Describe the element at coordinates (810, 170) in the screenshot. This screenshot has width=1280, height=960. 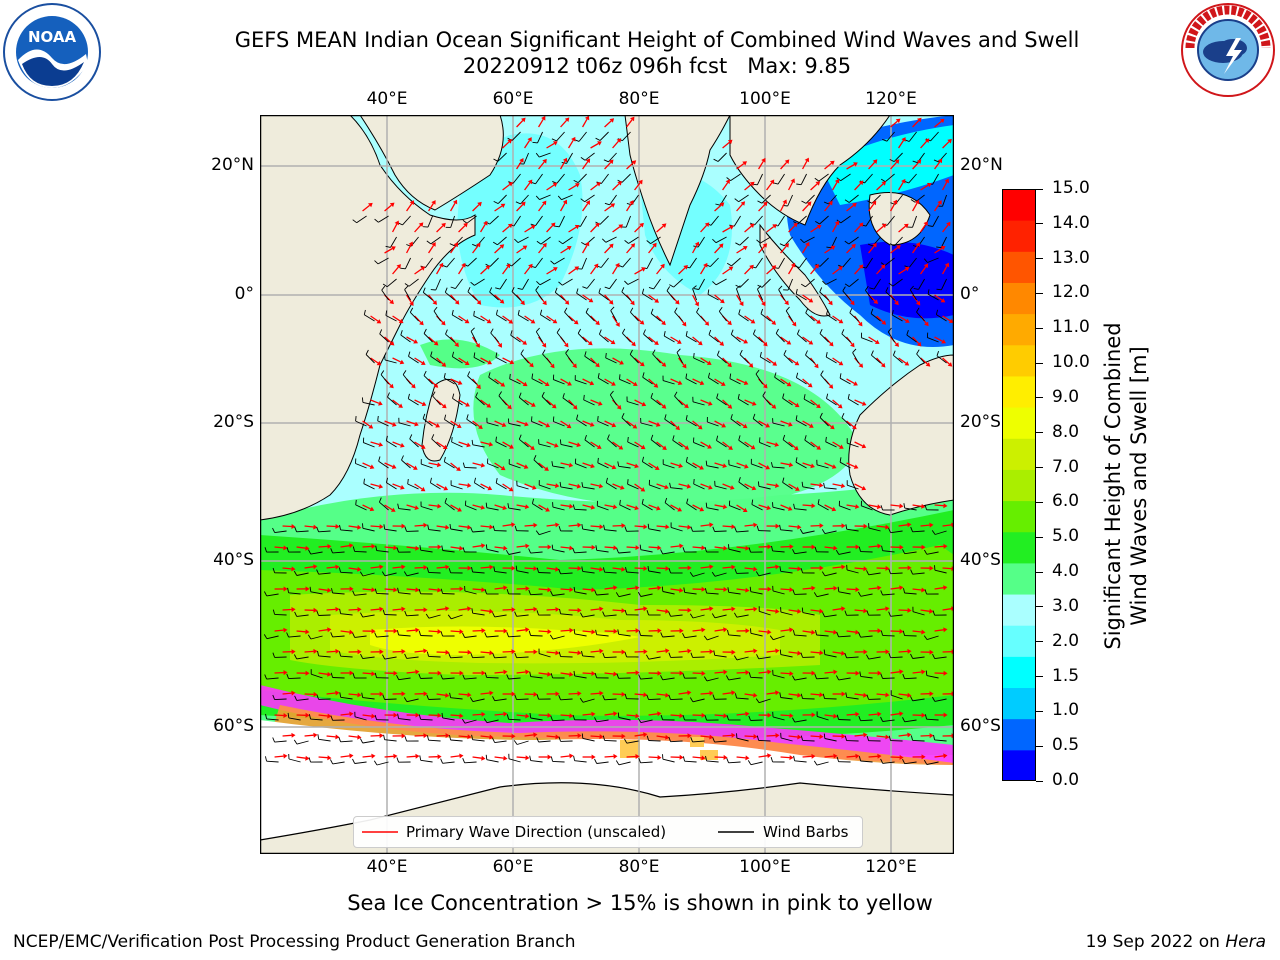
I see `southeast-asia-land` at that location.